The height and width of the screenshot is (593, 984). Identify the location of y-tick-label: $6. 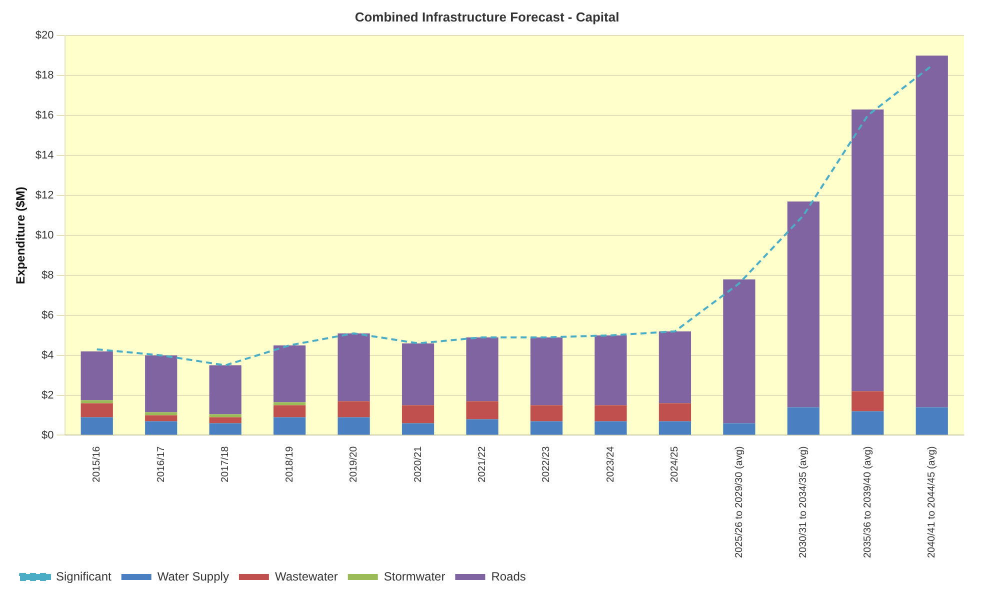
(48, 315).